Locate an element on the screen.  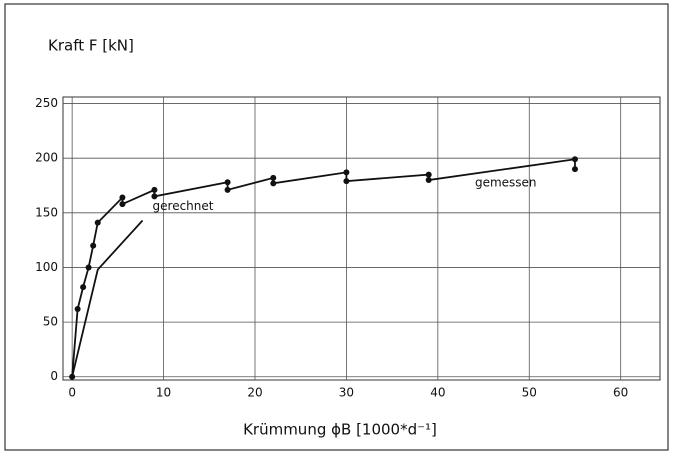
x-tick-label: 10 is located at coordinates (163, 393).